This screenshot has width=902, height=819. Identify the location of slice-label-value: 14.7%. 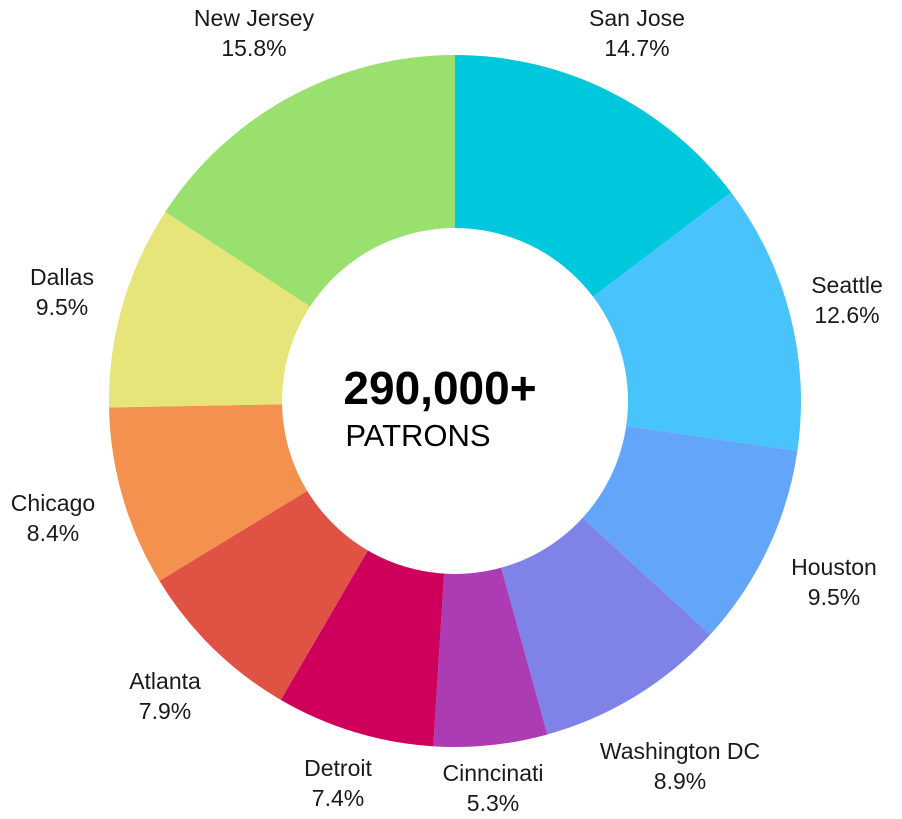
(636, 48).